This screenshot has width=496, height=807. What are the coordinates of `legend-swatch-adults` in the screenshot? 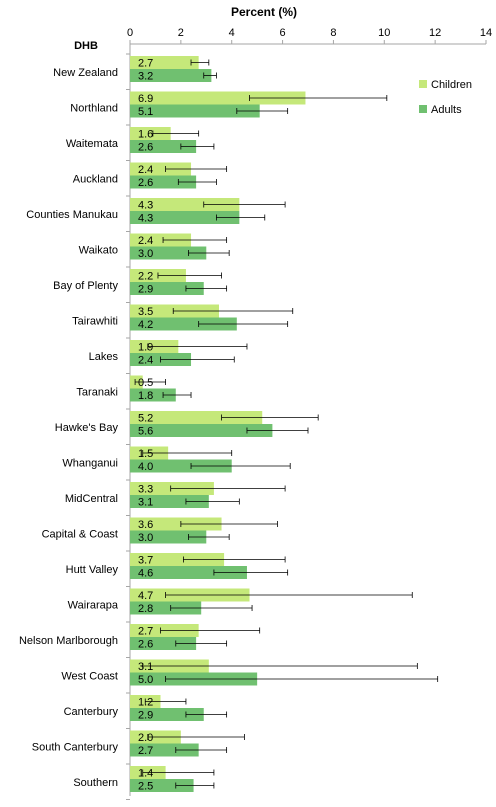 It's located at (423, 109).